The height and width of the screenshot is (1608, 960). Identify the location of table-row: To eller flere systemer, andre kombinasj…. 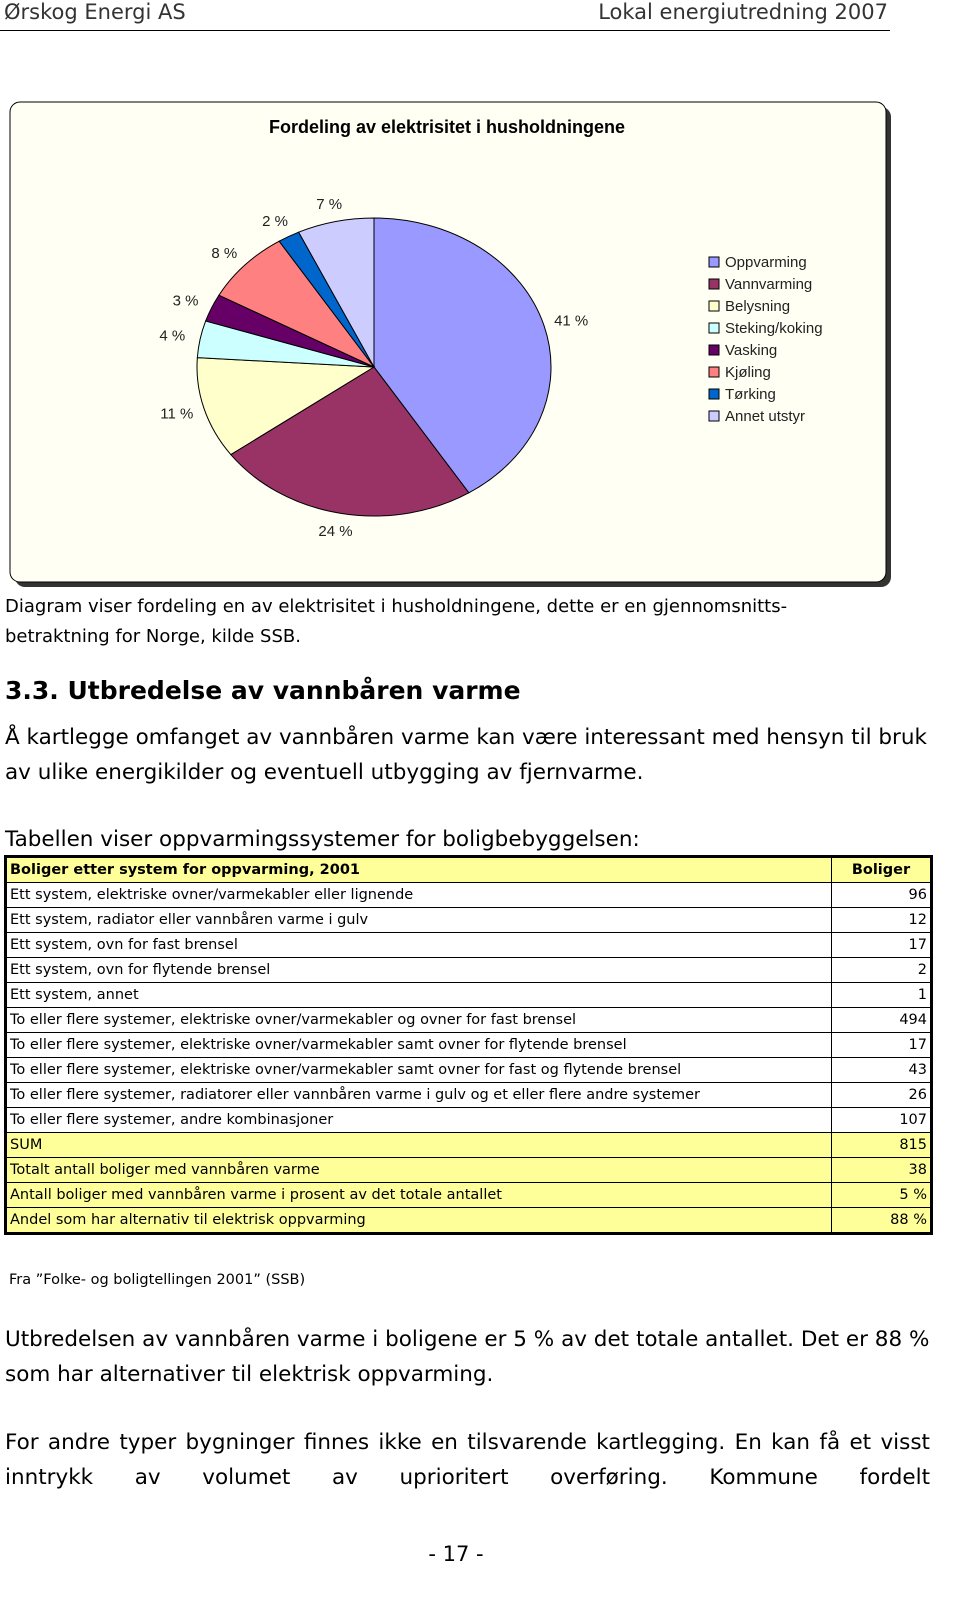
(468, 1120).